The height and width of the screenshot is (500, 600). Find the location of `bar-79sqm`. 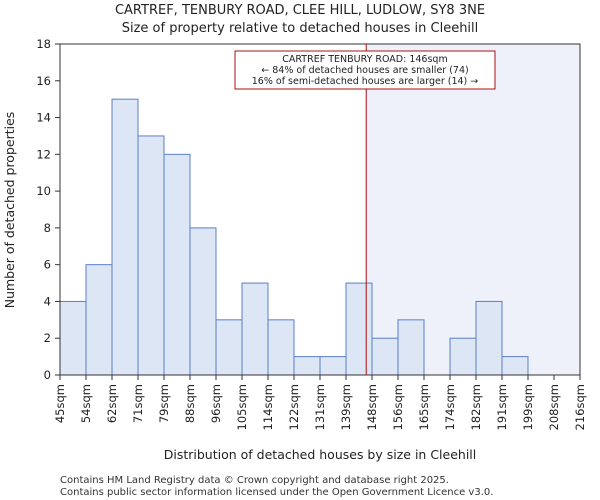

bar-79sqm is located at coordinates (177, 264).